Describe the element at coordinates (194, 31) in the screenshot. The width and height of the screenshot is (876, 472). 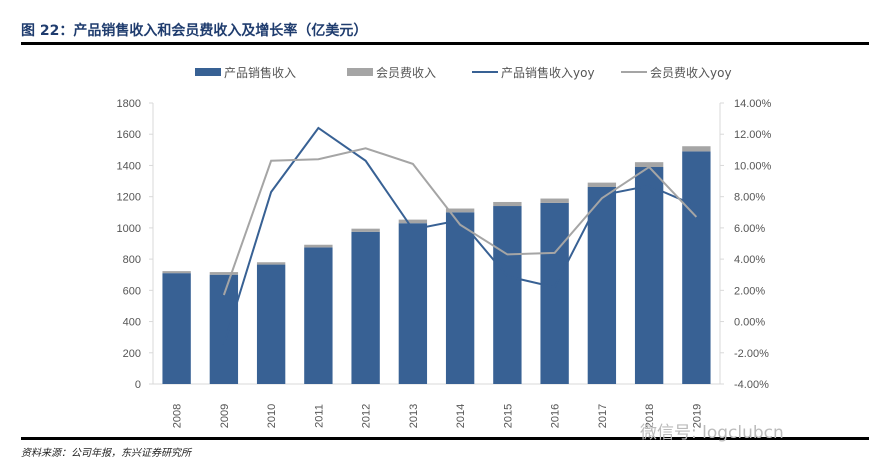
I see `chart-title: 图 22：产品销售收入和会员费收入及增长率（亿美元）` at that location.